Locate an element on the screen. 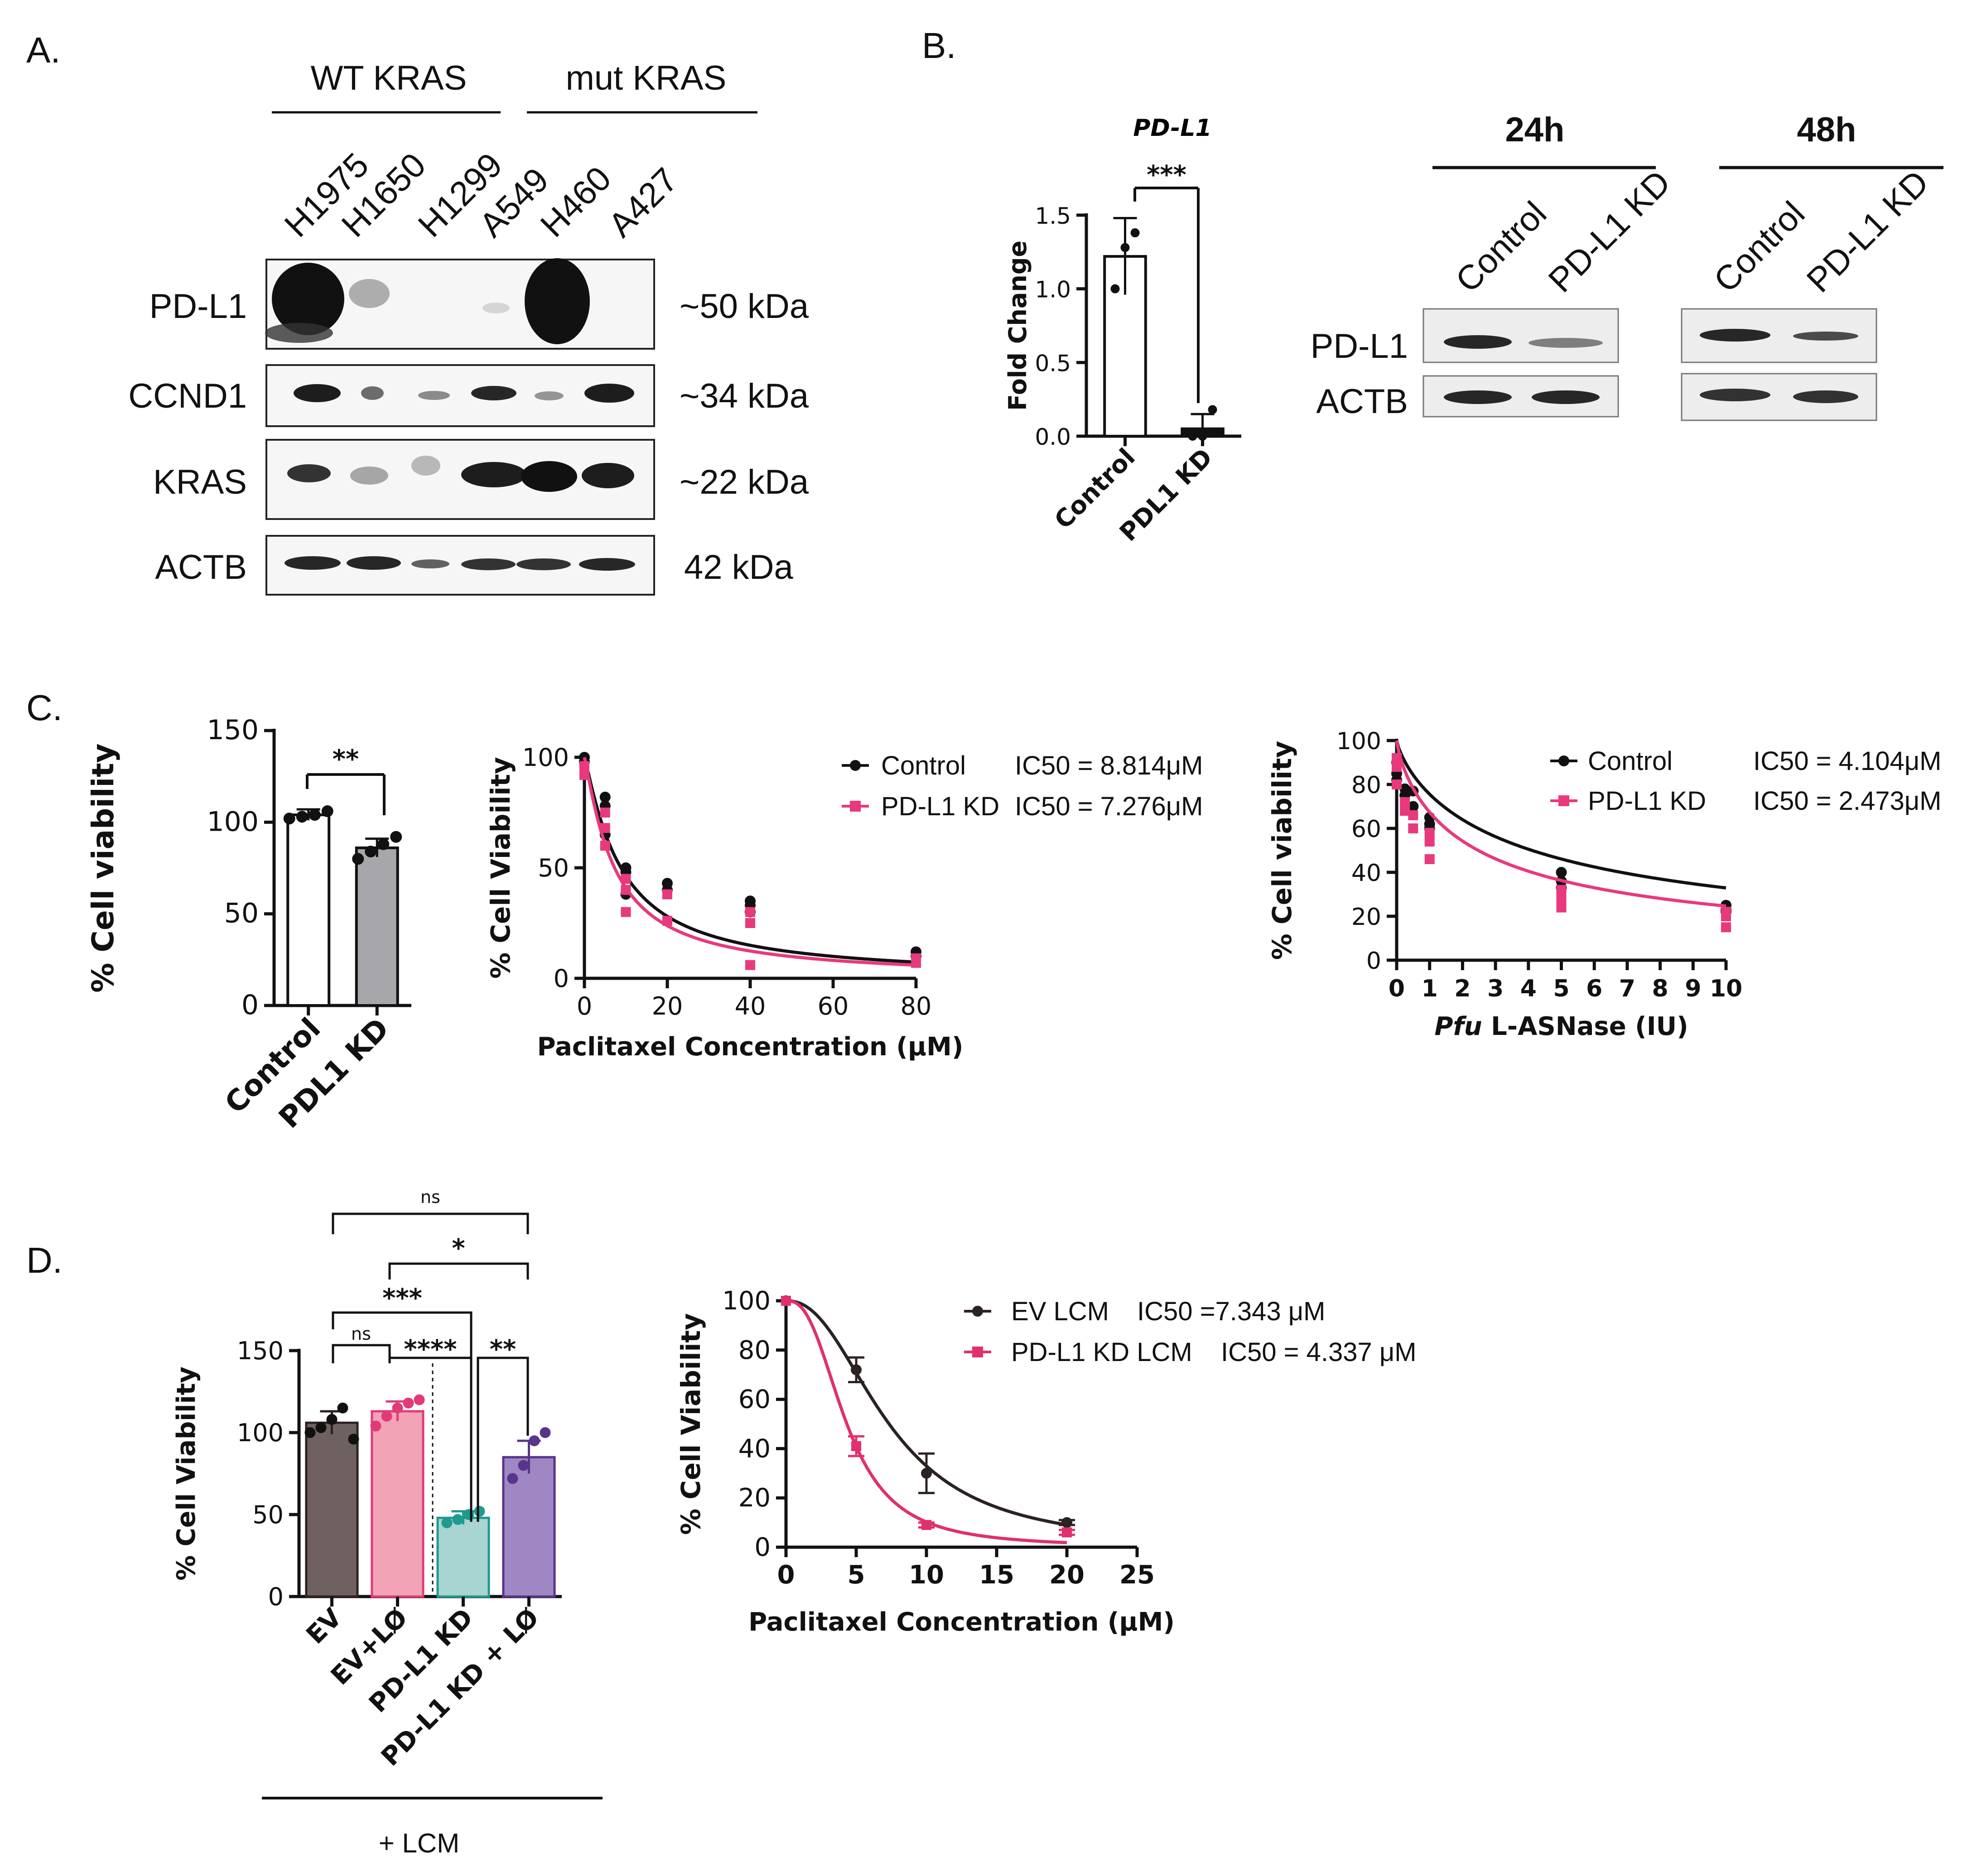 The image size is (1977, 1876). blot-a-ccnd1 is located at coordinates (460, 396).